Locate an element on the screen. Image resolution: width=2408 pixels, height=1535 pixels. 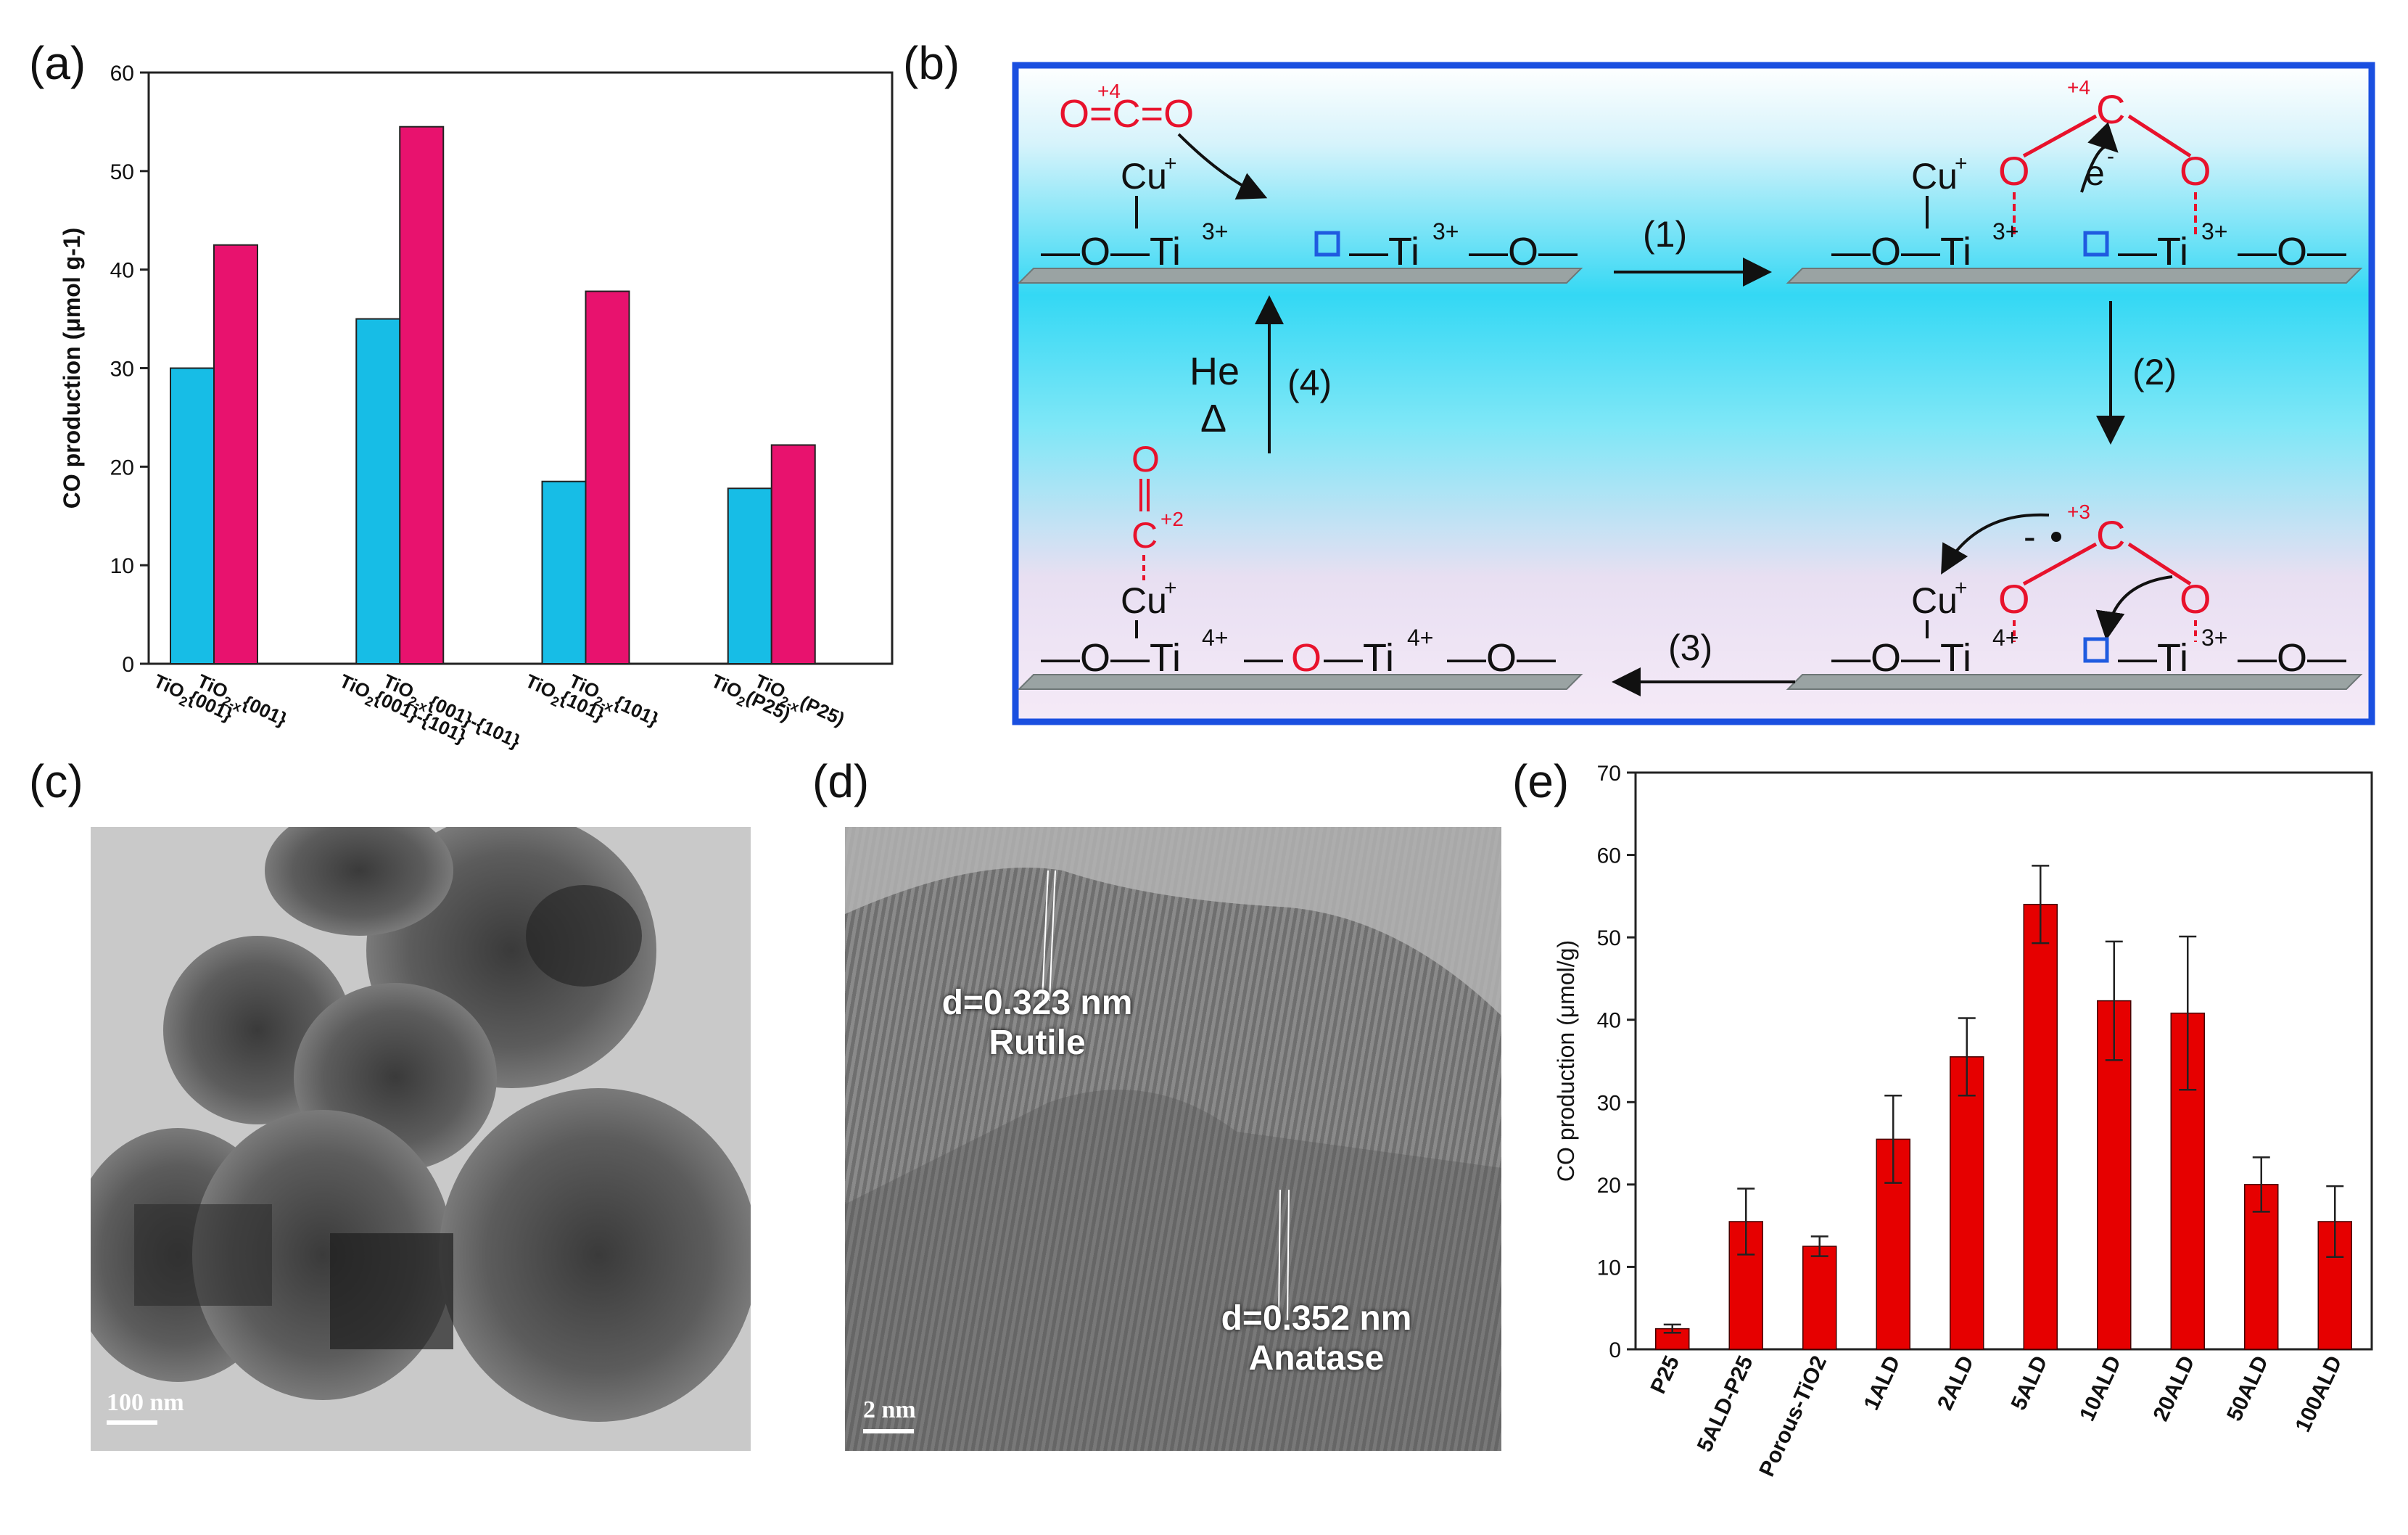
tem-c-scale-bar is located at coordinates (132, 1422).